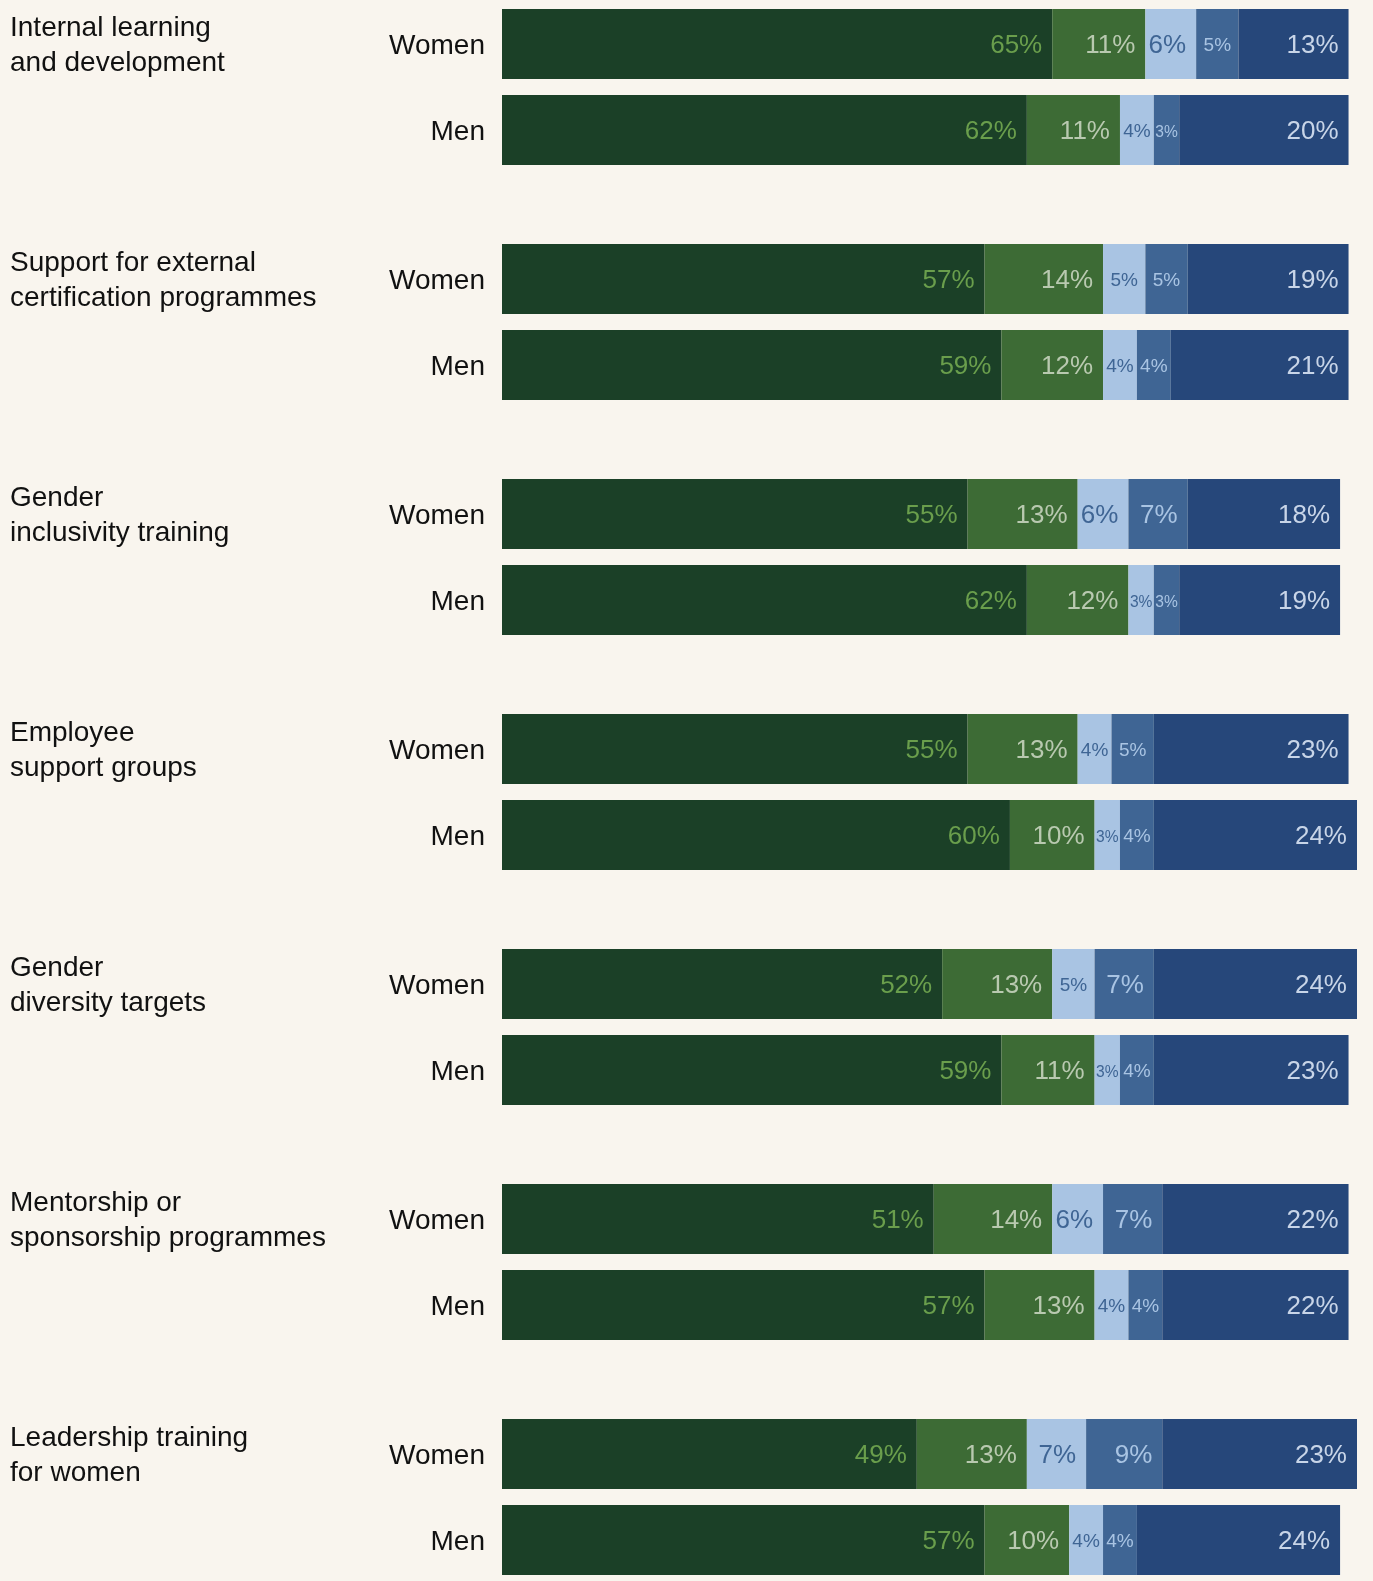 The height and width of the screenshot is (1581, 1373). I want to click on text: Support for external certification programmes, so click(163, 279).